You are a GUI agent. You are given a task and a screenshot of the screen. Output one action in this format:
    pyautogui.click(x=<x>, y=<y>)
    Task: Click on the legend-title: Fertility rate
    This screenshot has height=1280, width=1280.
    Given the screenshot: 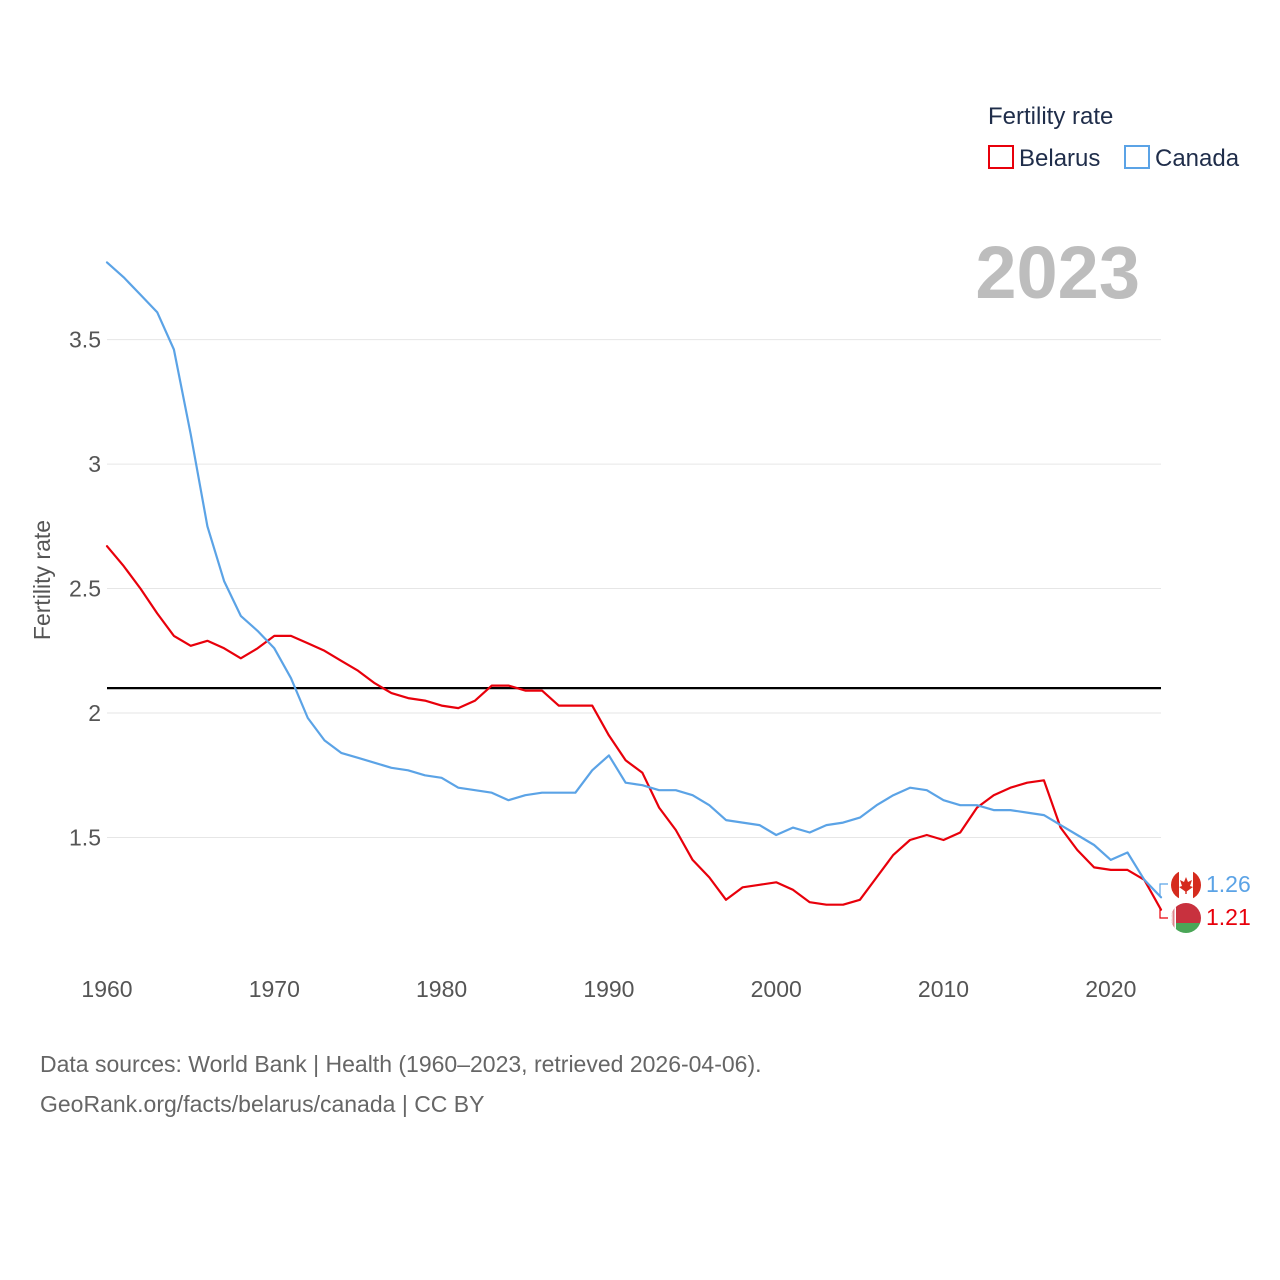 What is the action you would take?
    pyautogui.click(x=1050, y=116)
    